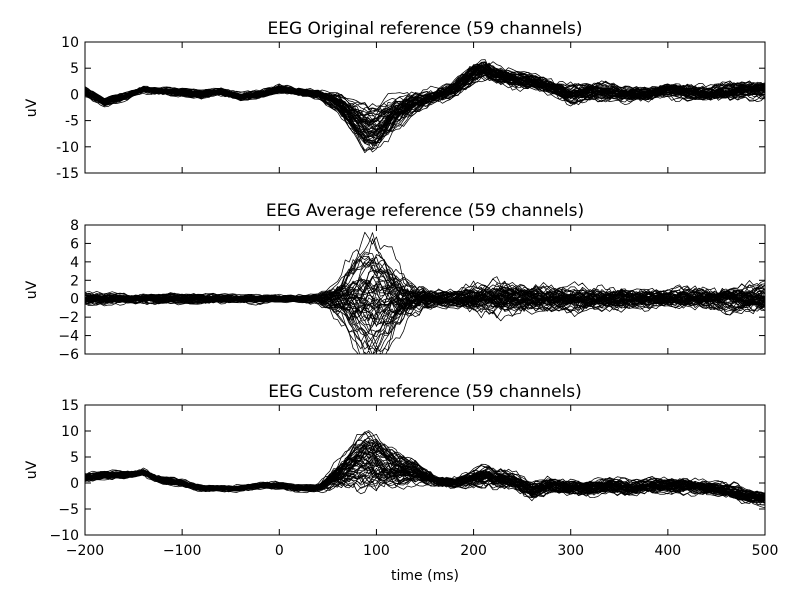  Describe the element at coordinates (279, 551) in the screenshot. I see `x-tick-label: 0` at that location.